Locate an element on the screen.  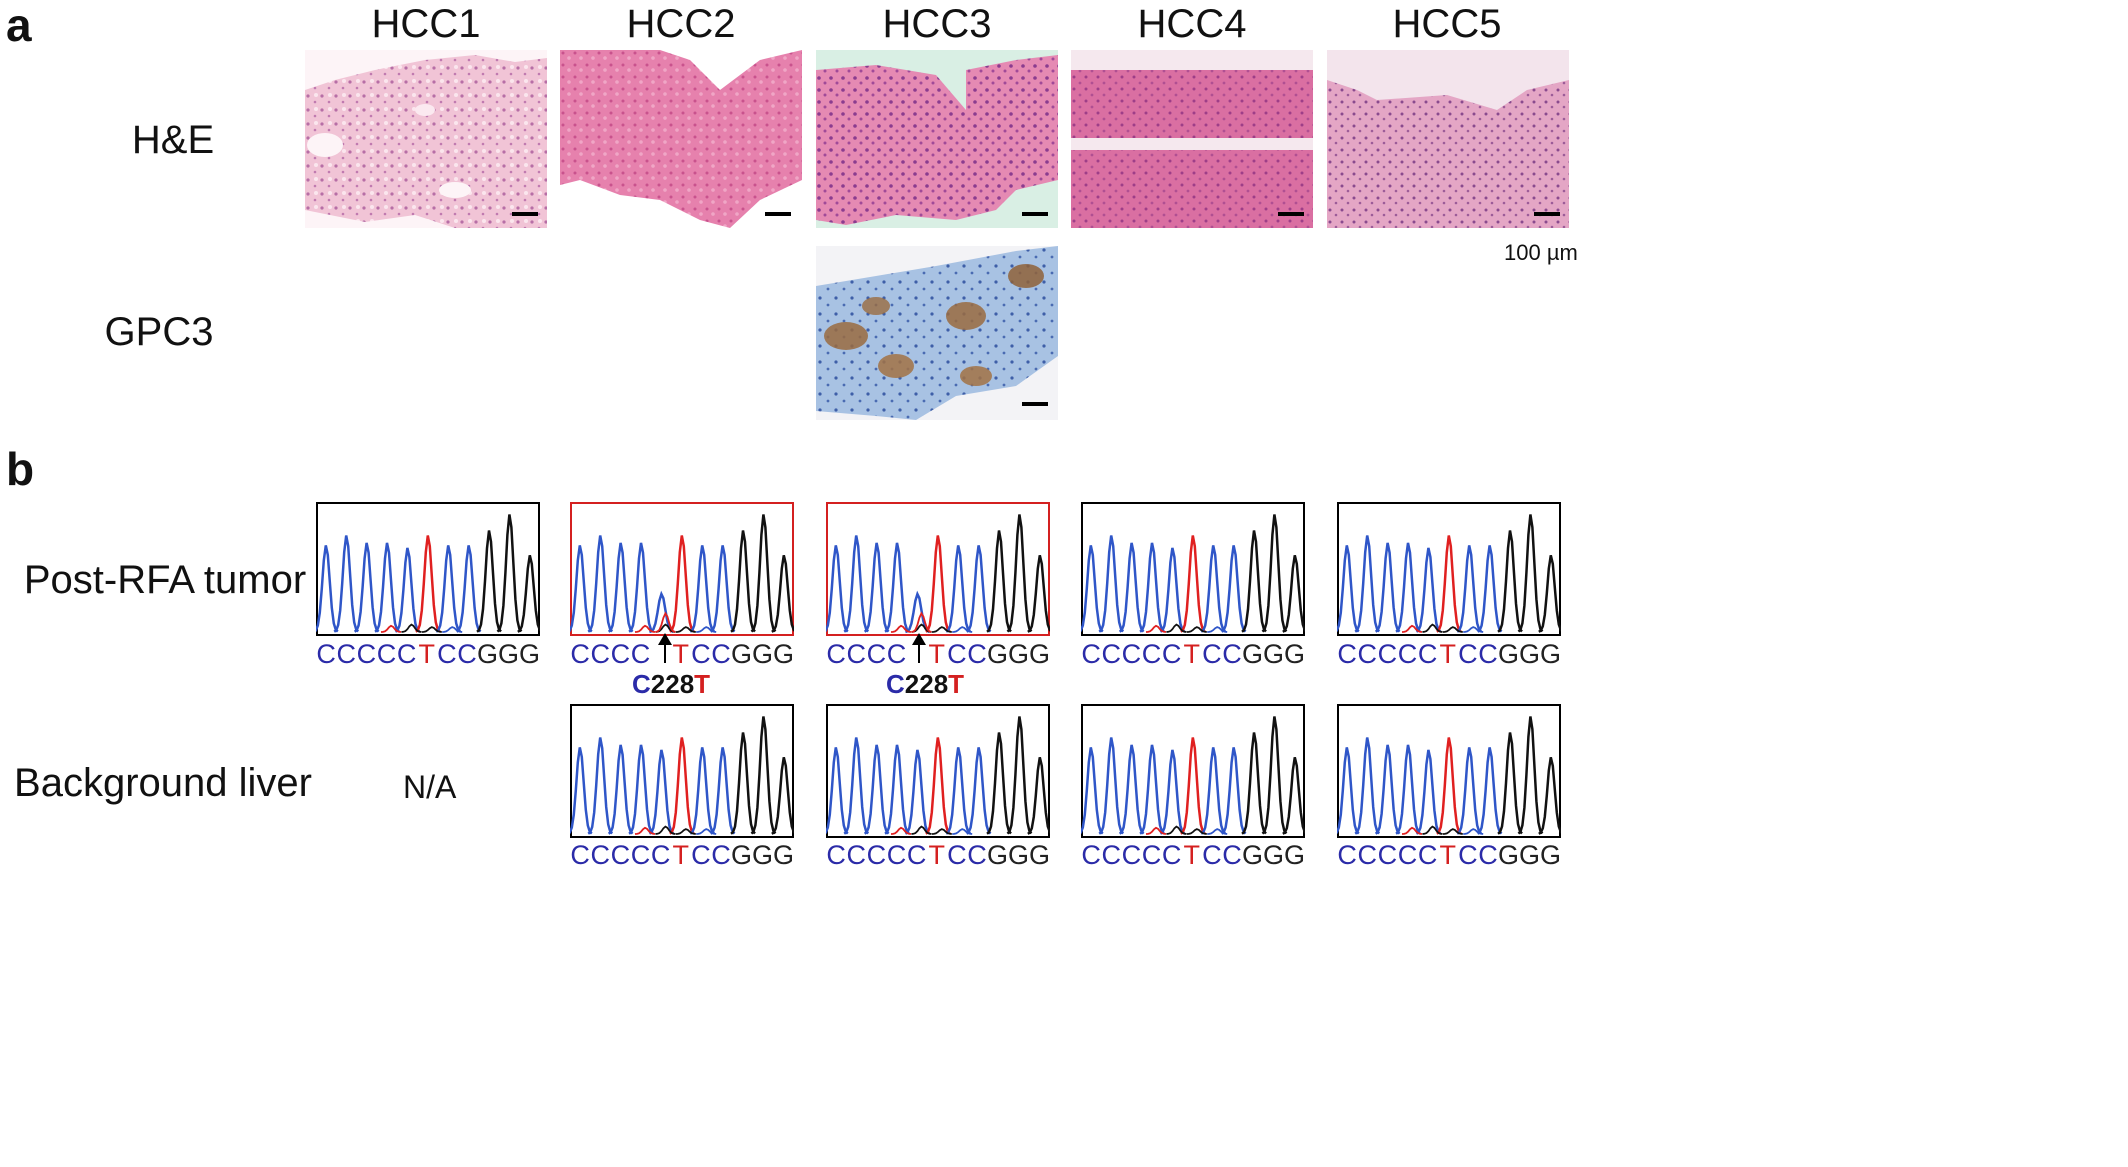
column-header-hcc1: HCC1 is located at coordinates (426, 24).